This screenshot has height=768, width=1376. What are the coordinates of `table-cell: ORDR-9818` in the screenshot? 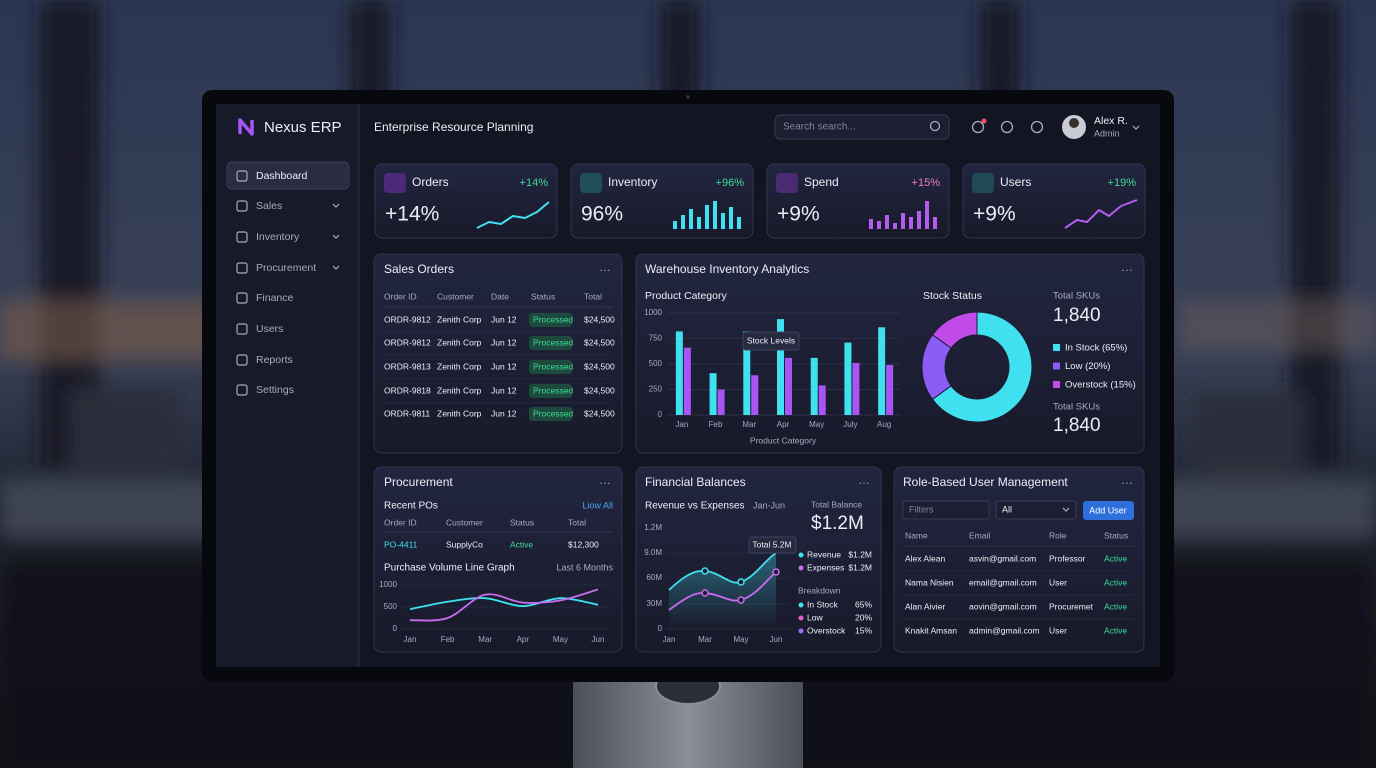 It's located at (407, 390).